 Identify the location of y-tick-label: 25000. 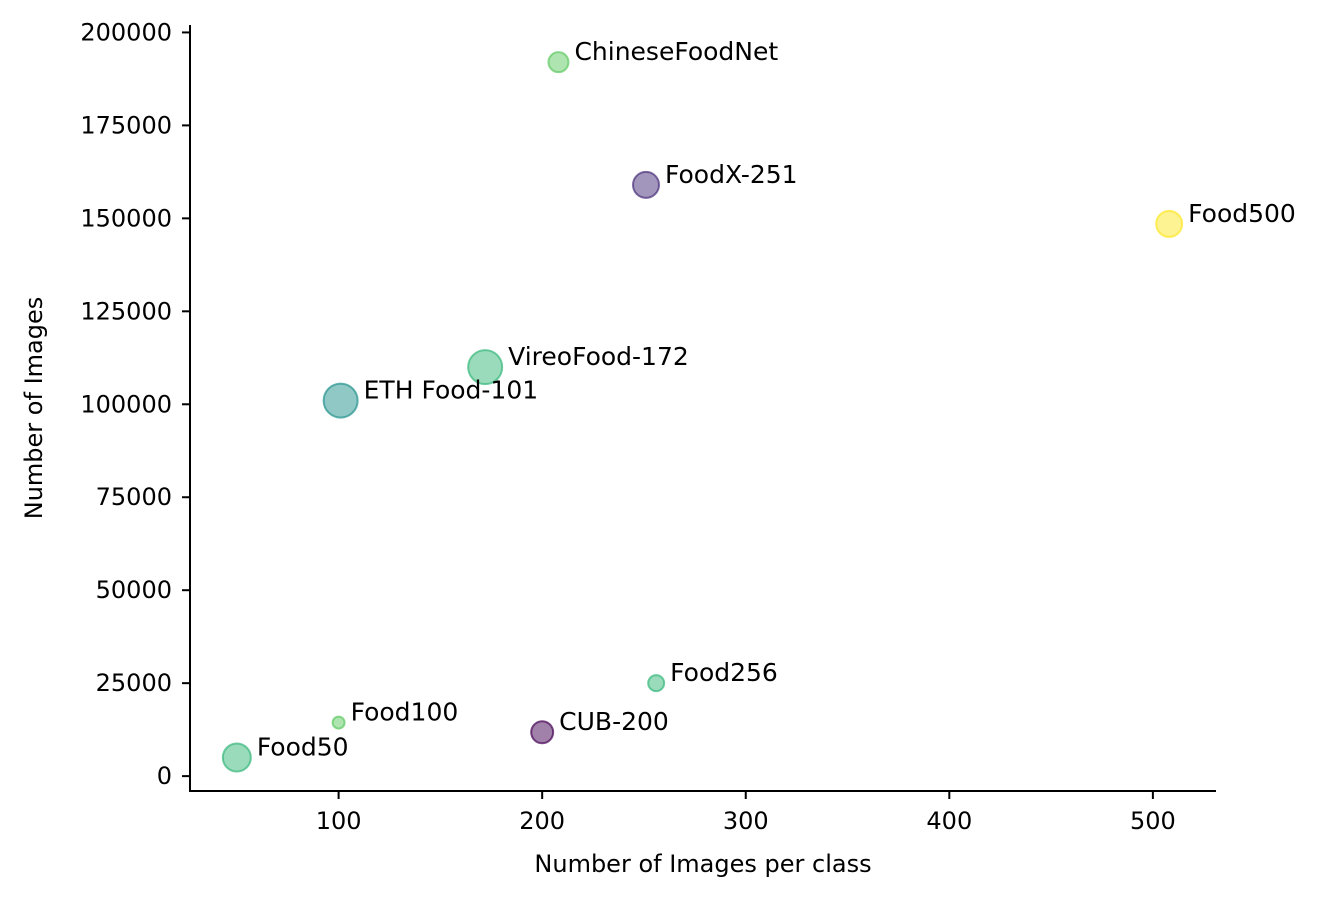
(134, 683).